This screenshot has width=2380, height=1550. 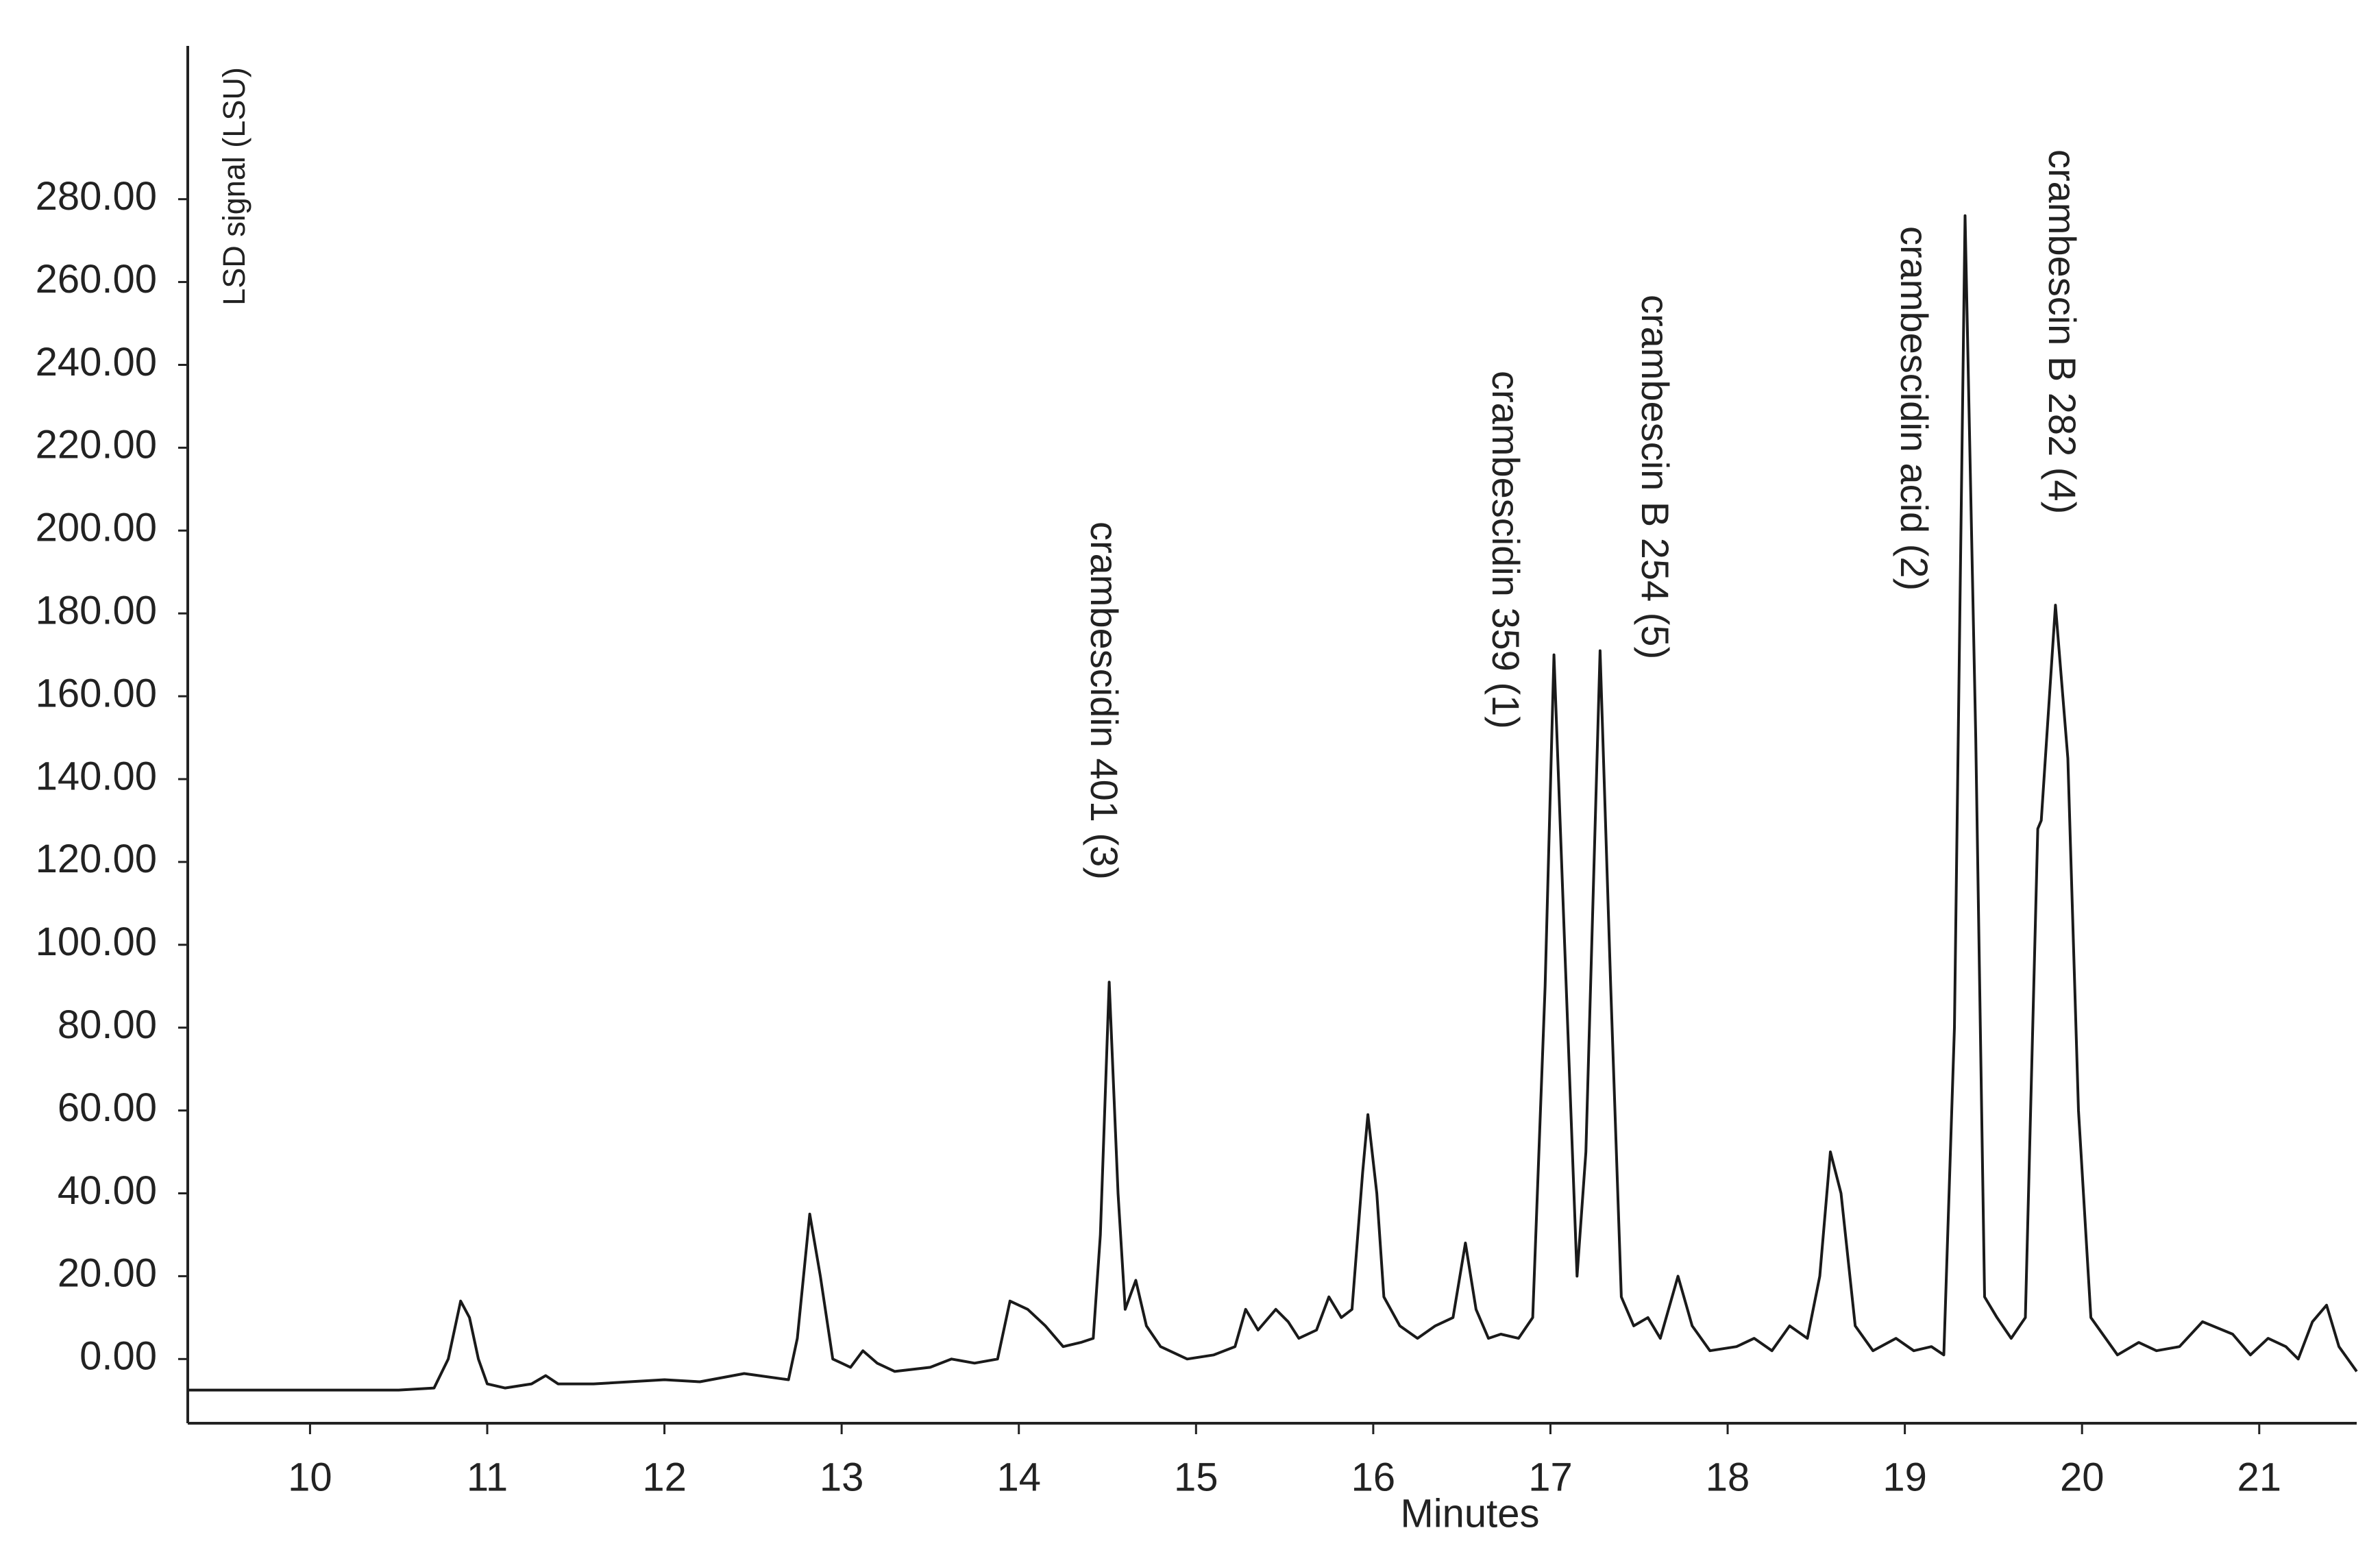 I want to click on y-tick-label: 240.00, so click(x=96, y=362).